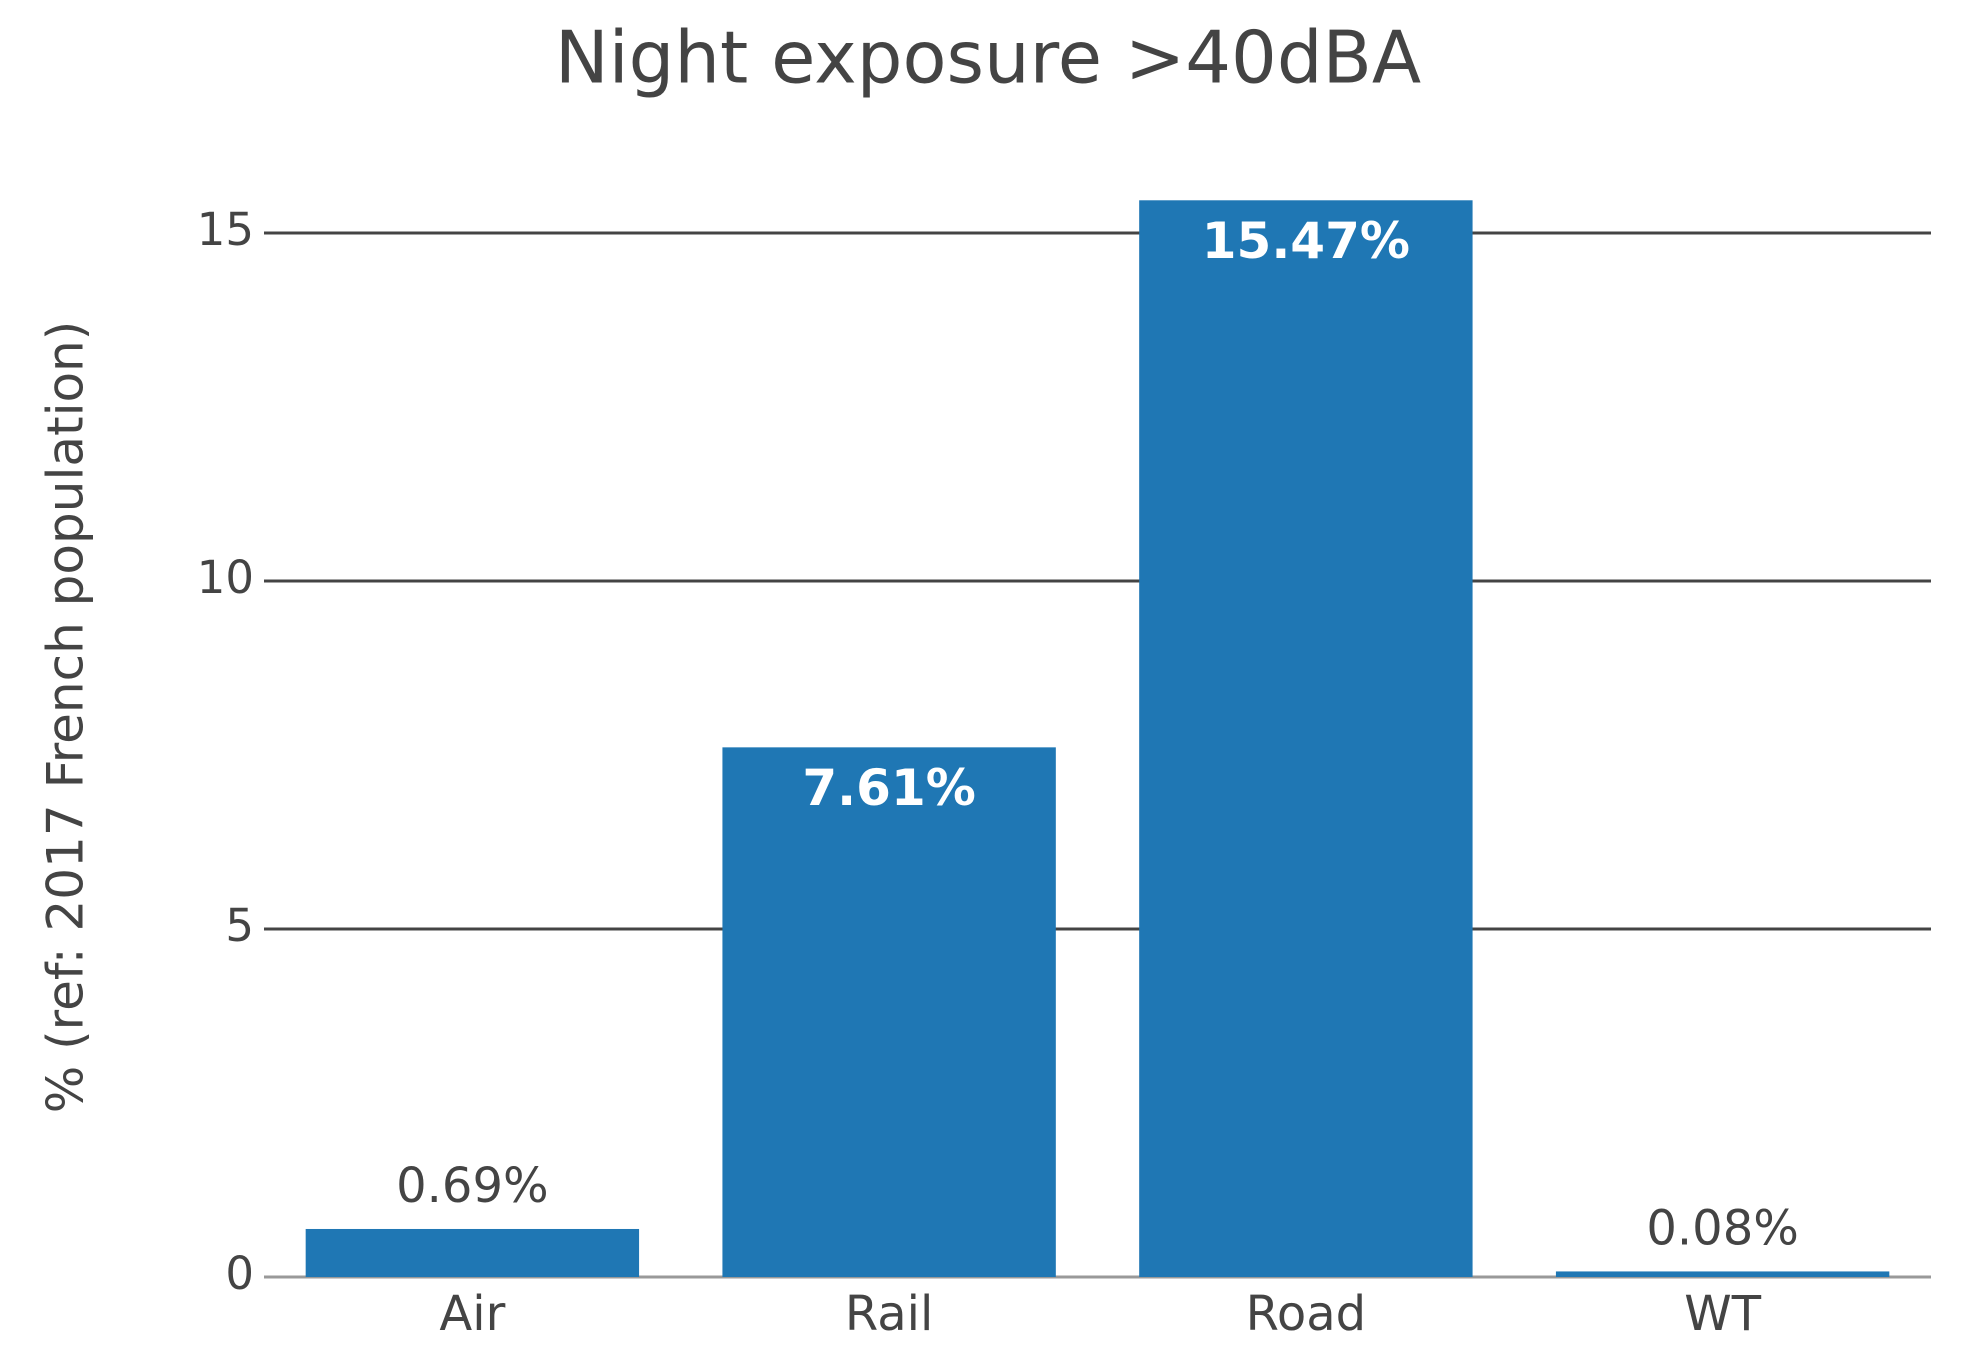 This screenshot has height=1372, width=1963. Describe the element at coordinates (1306, 241) in the screenshot. I see `data-label: 15.47%` at that location.